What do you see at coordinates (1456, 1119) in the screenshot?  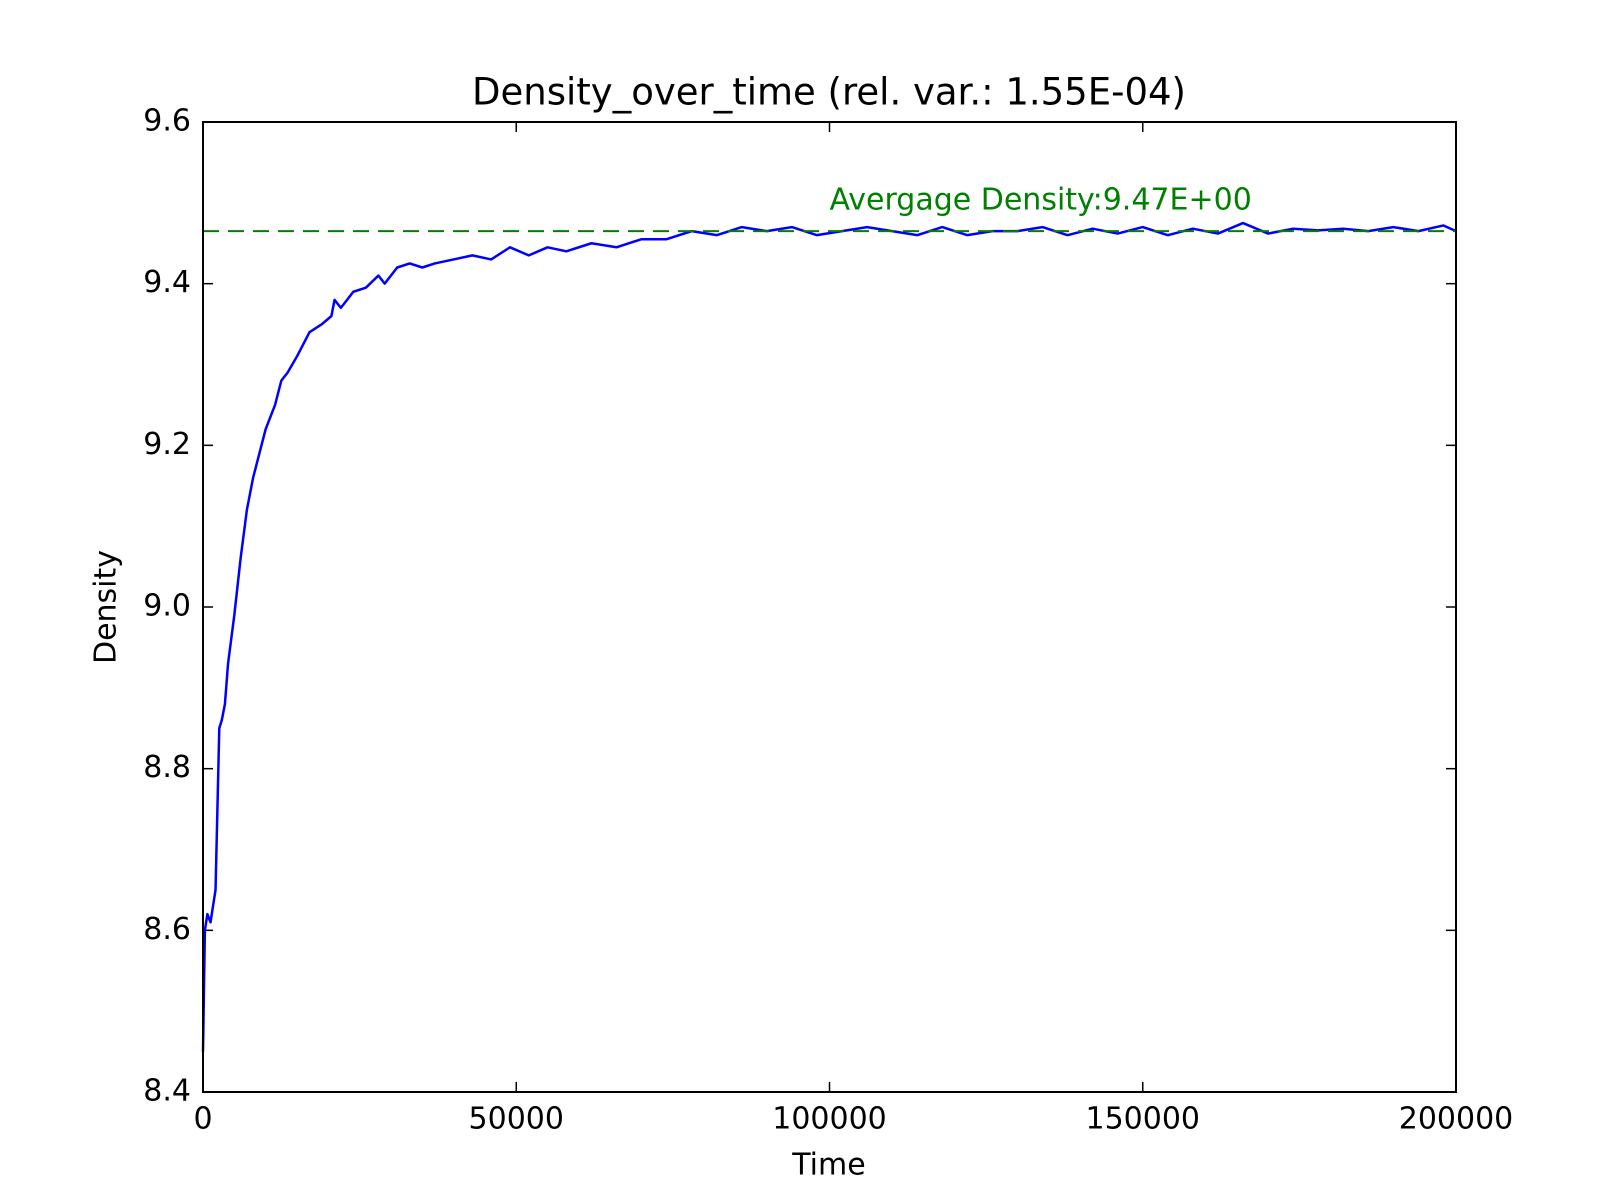 I see `x-tick-label: 200000` at bounding box center [1456, 1119].